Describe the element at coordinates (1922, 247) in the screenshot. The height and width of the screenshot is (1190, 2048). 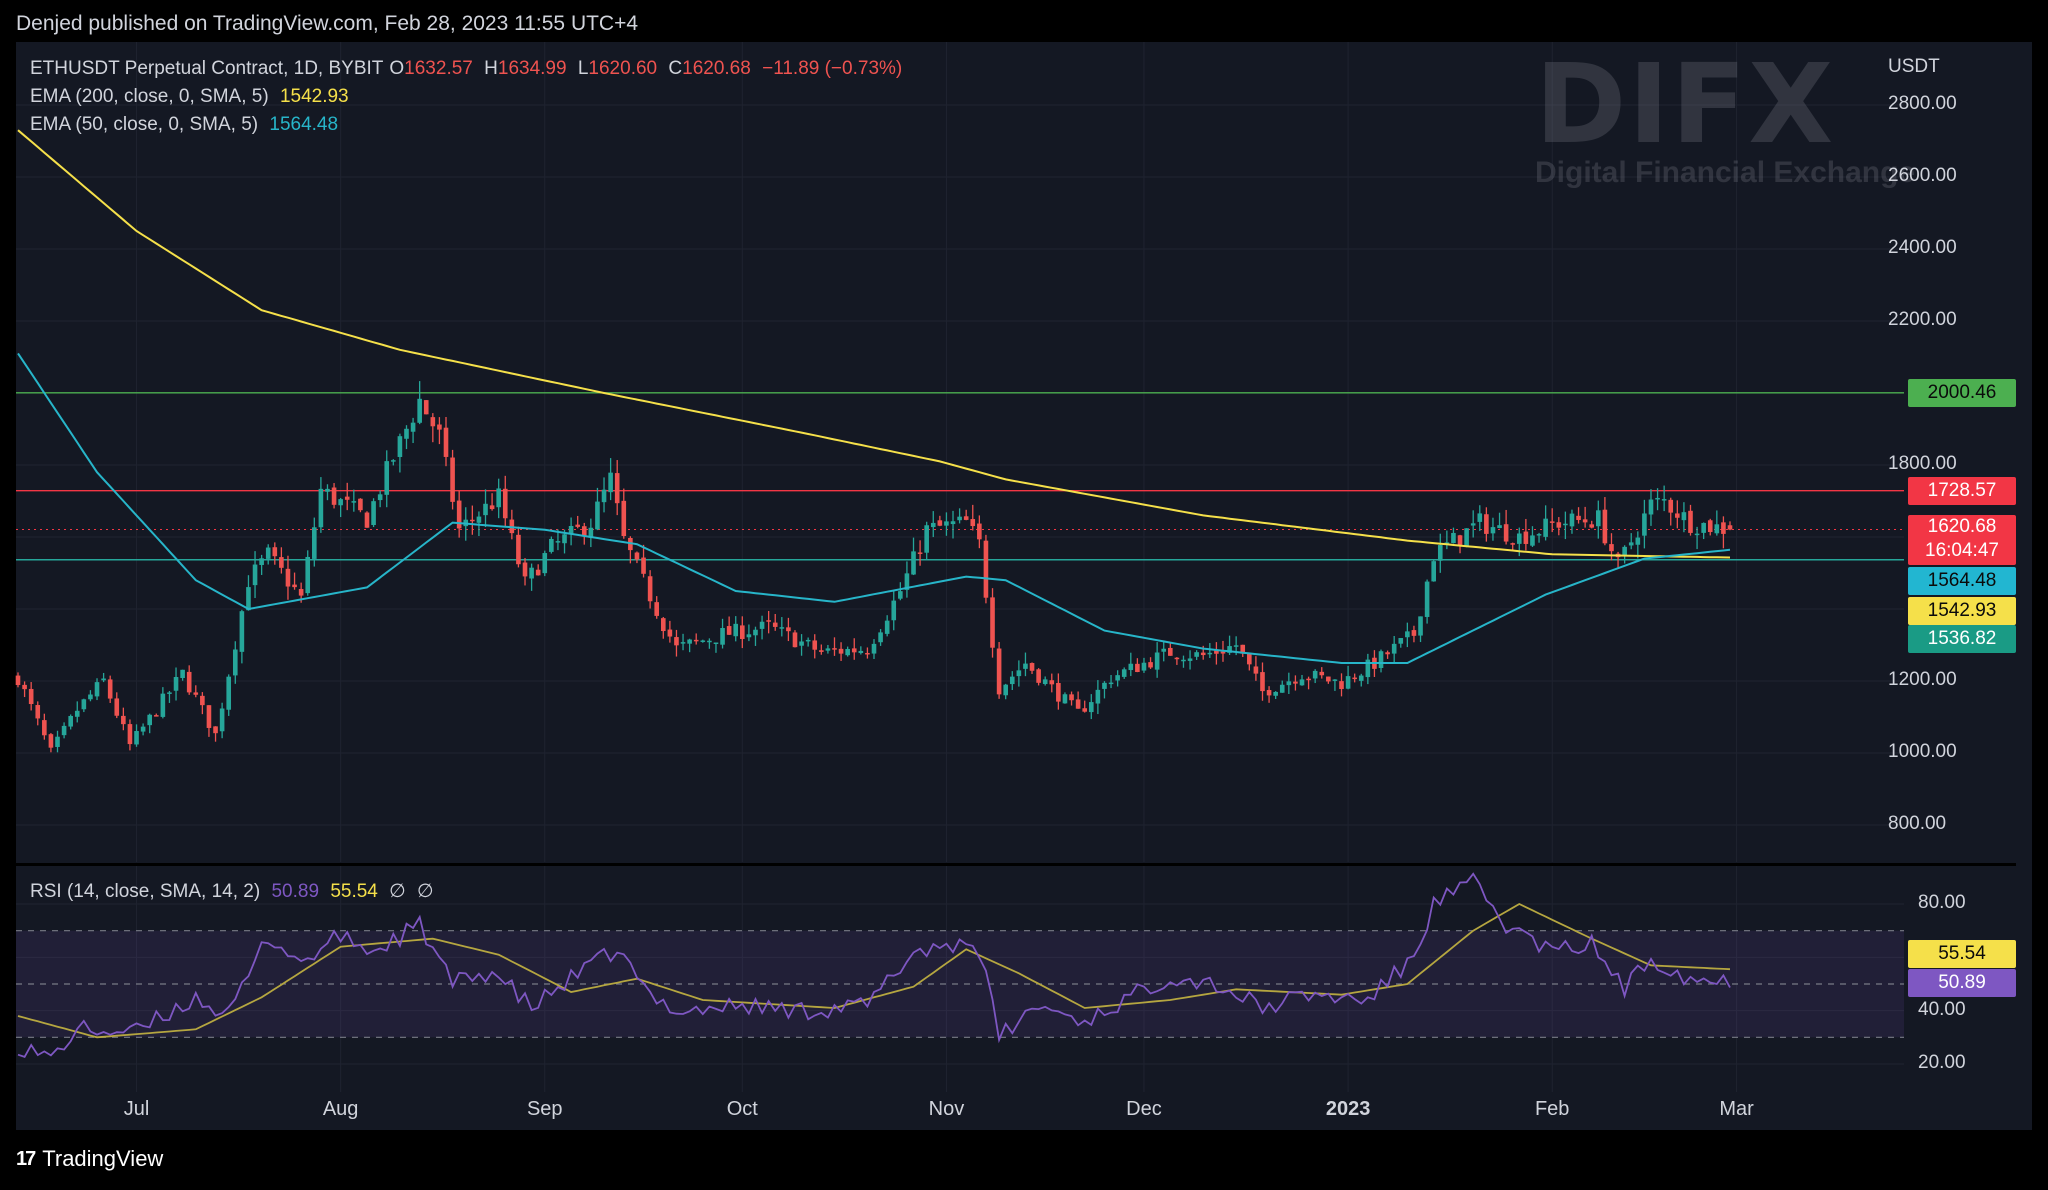
I see `price-tick-label: 2400.00` at that location.